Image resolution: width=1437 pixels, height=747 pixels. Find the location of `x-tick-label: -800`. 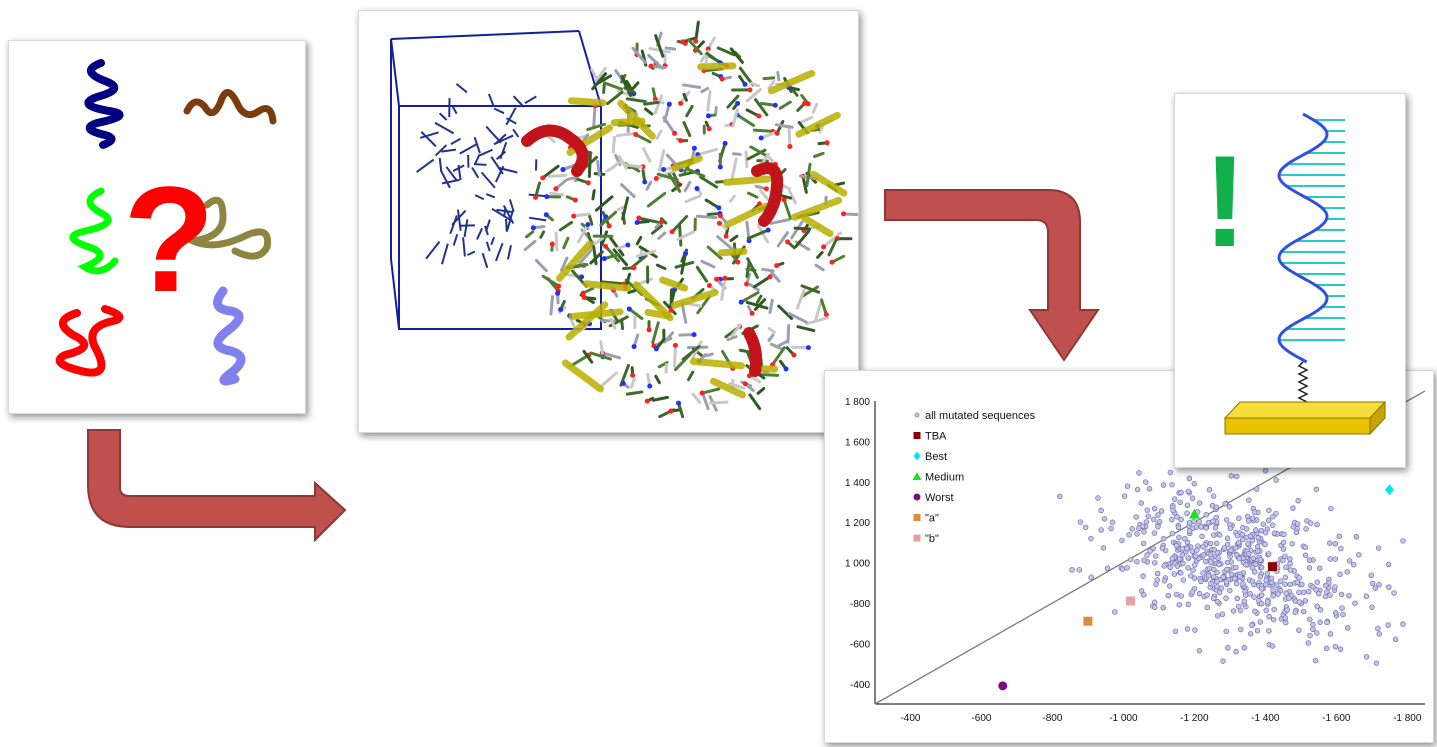

x-tick-label: -800 is located at coordinates (1052, 718).